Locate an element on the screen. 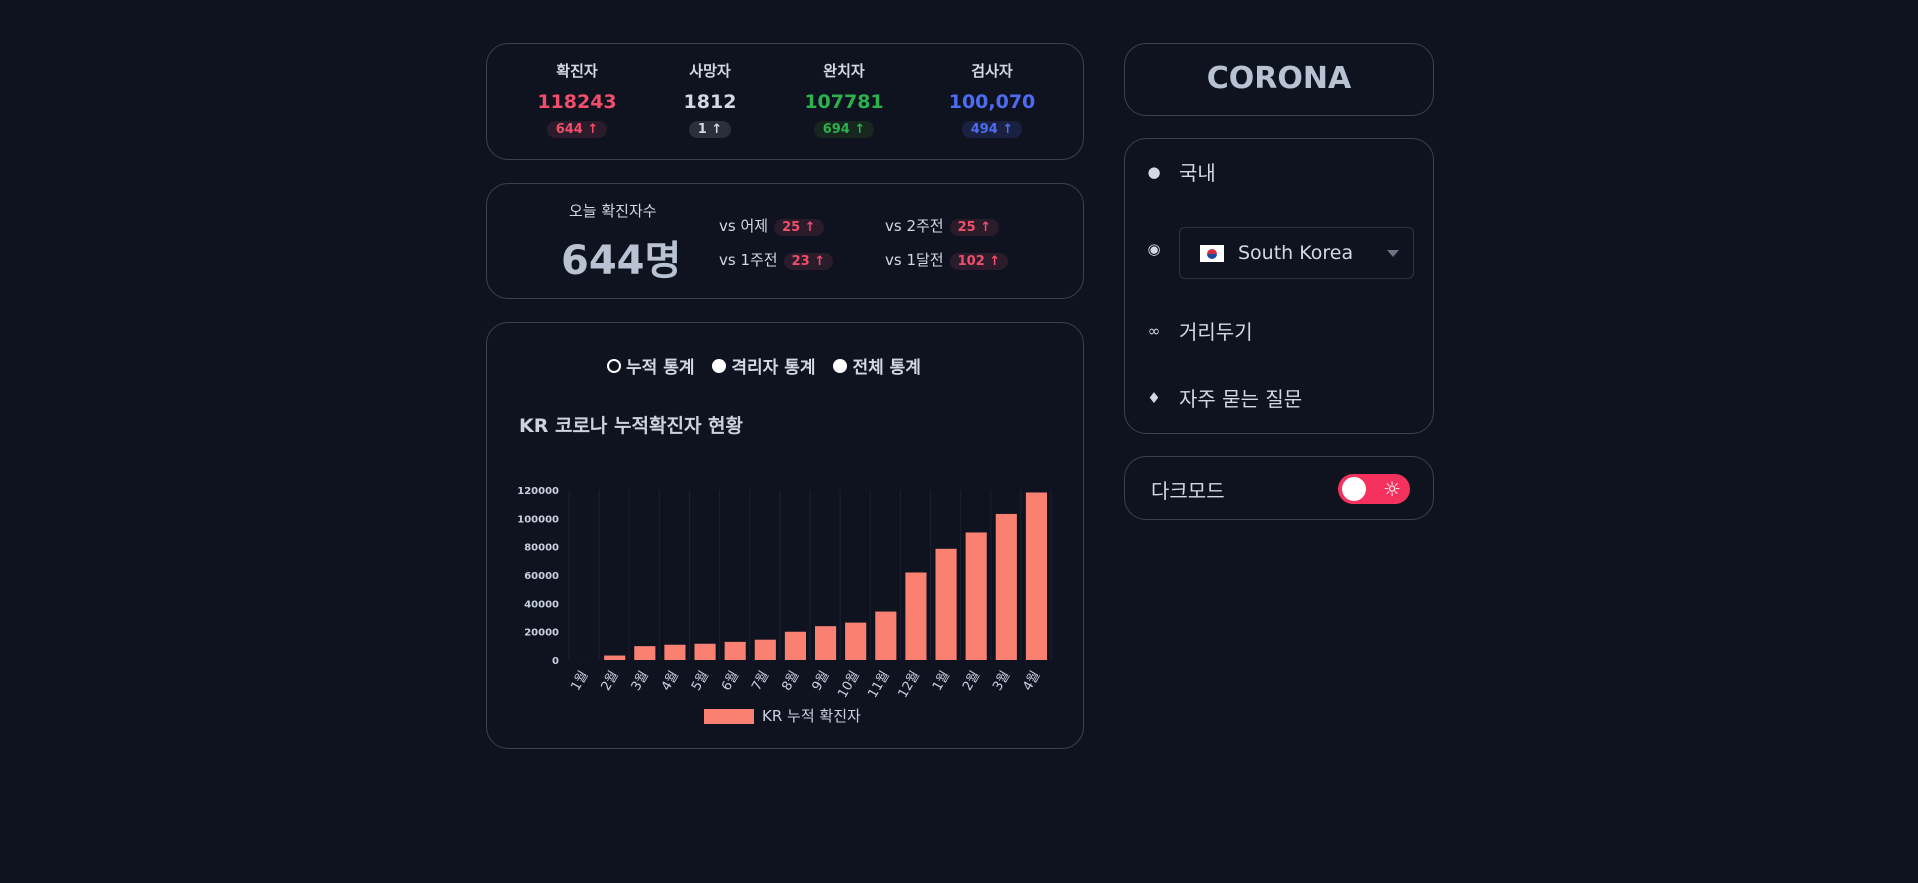 This screenshot has width=1918, height=883. menu-item-faq: ♦ 자주 묻는 질문 is located at coordinates (1223, 397).